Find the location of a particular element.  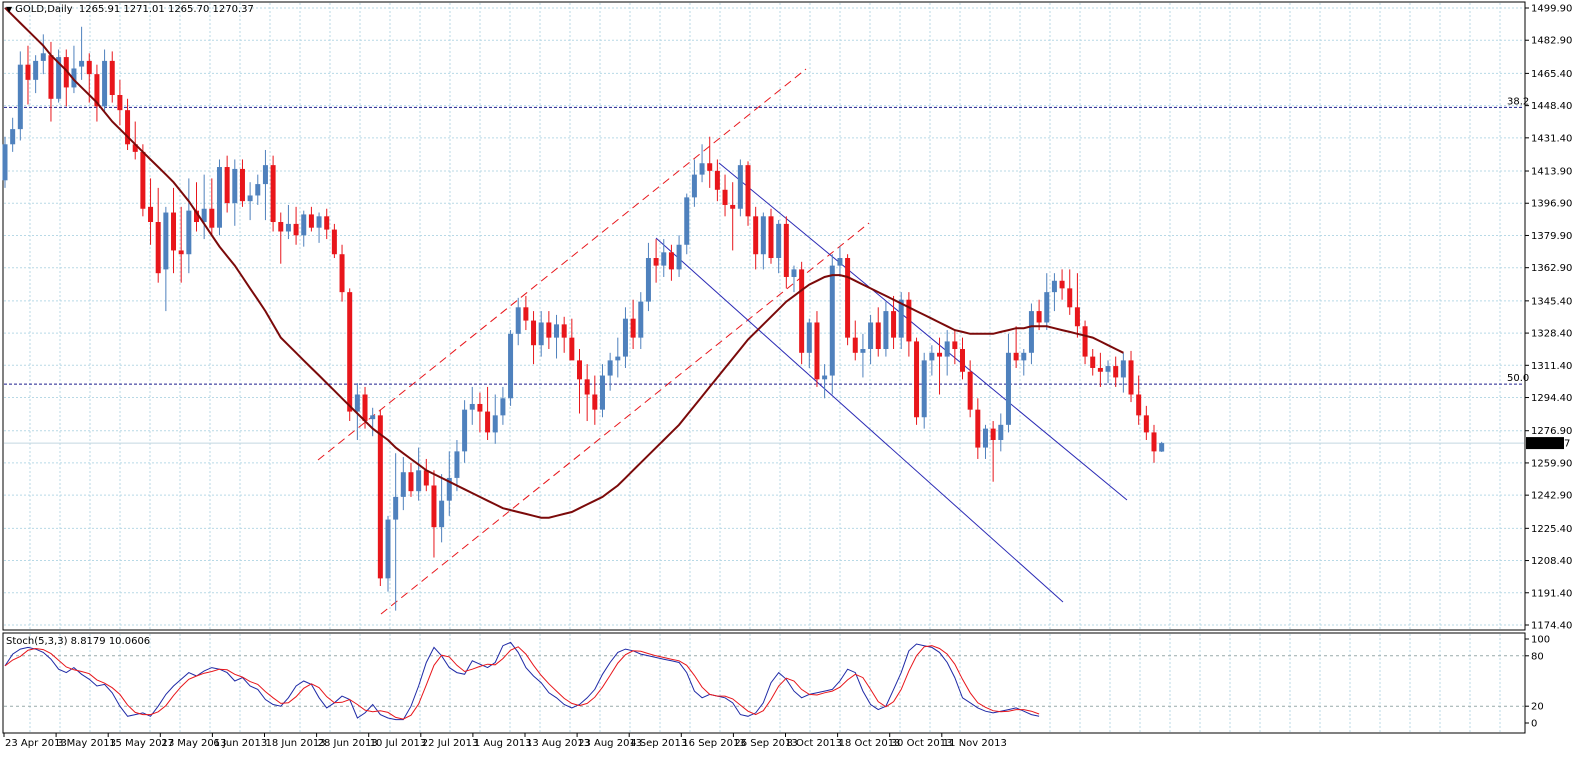

stochastic-main-line is located at coordinates (522, 681).